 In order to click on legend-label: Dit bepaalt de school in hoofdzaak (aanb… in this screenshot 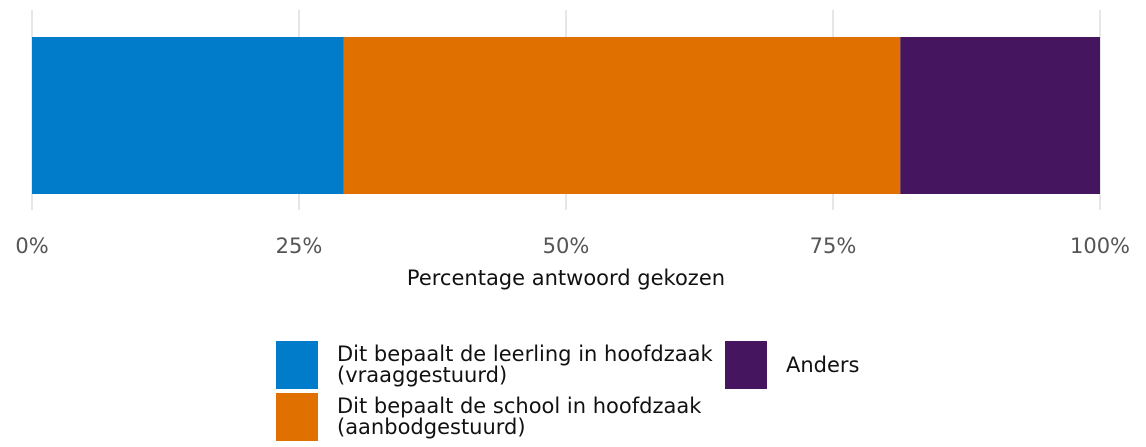, I will do `click(519, 416)`.